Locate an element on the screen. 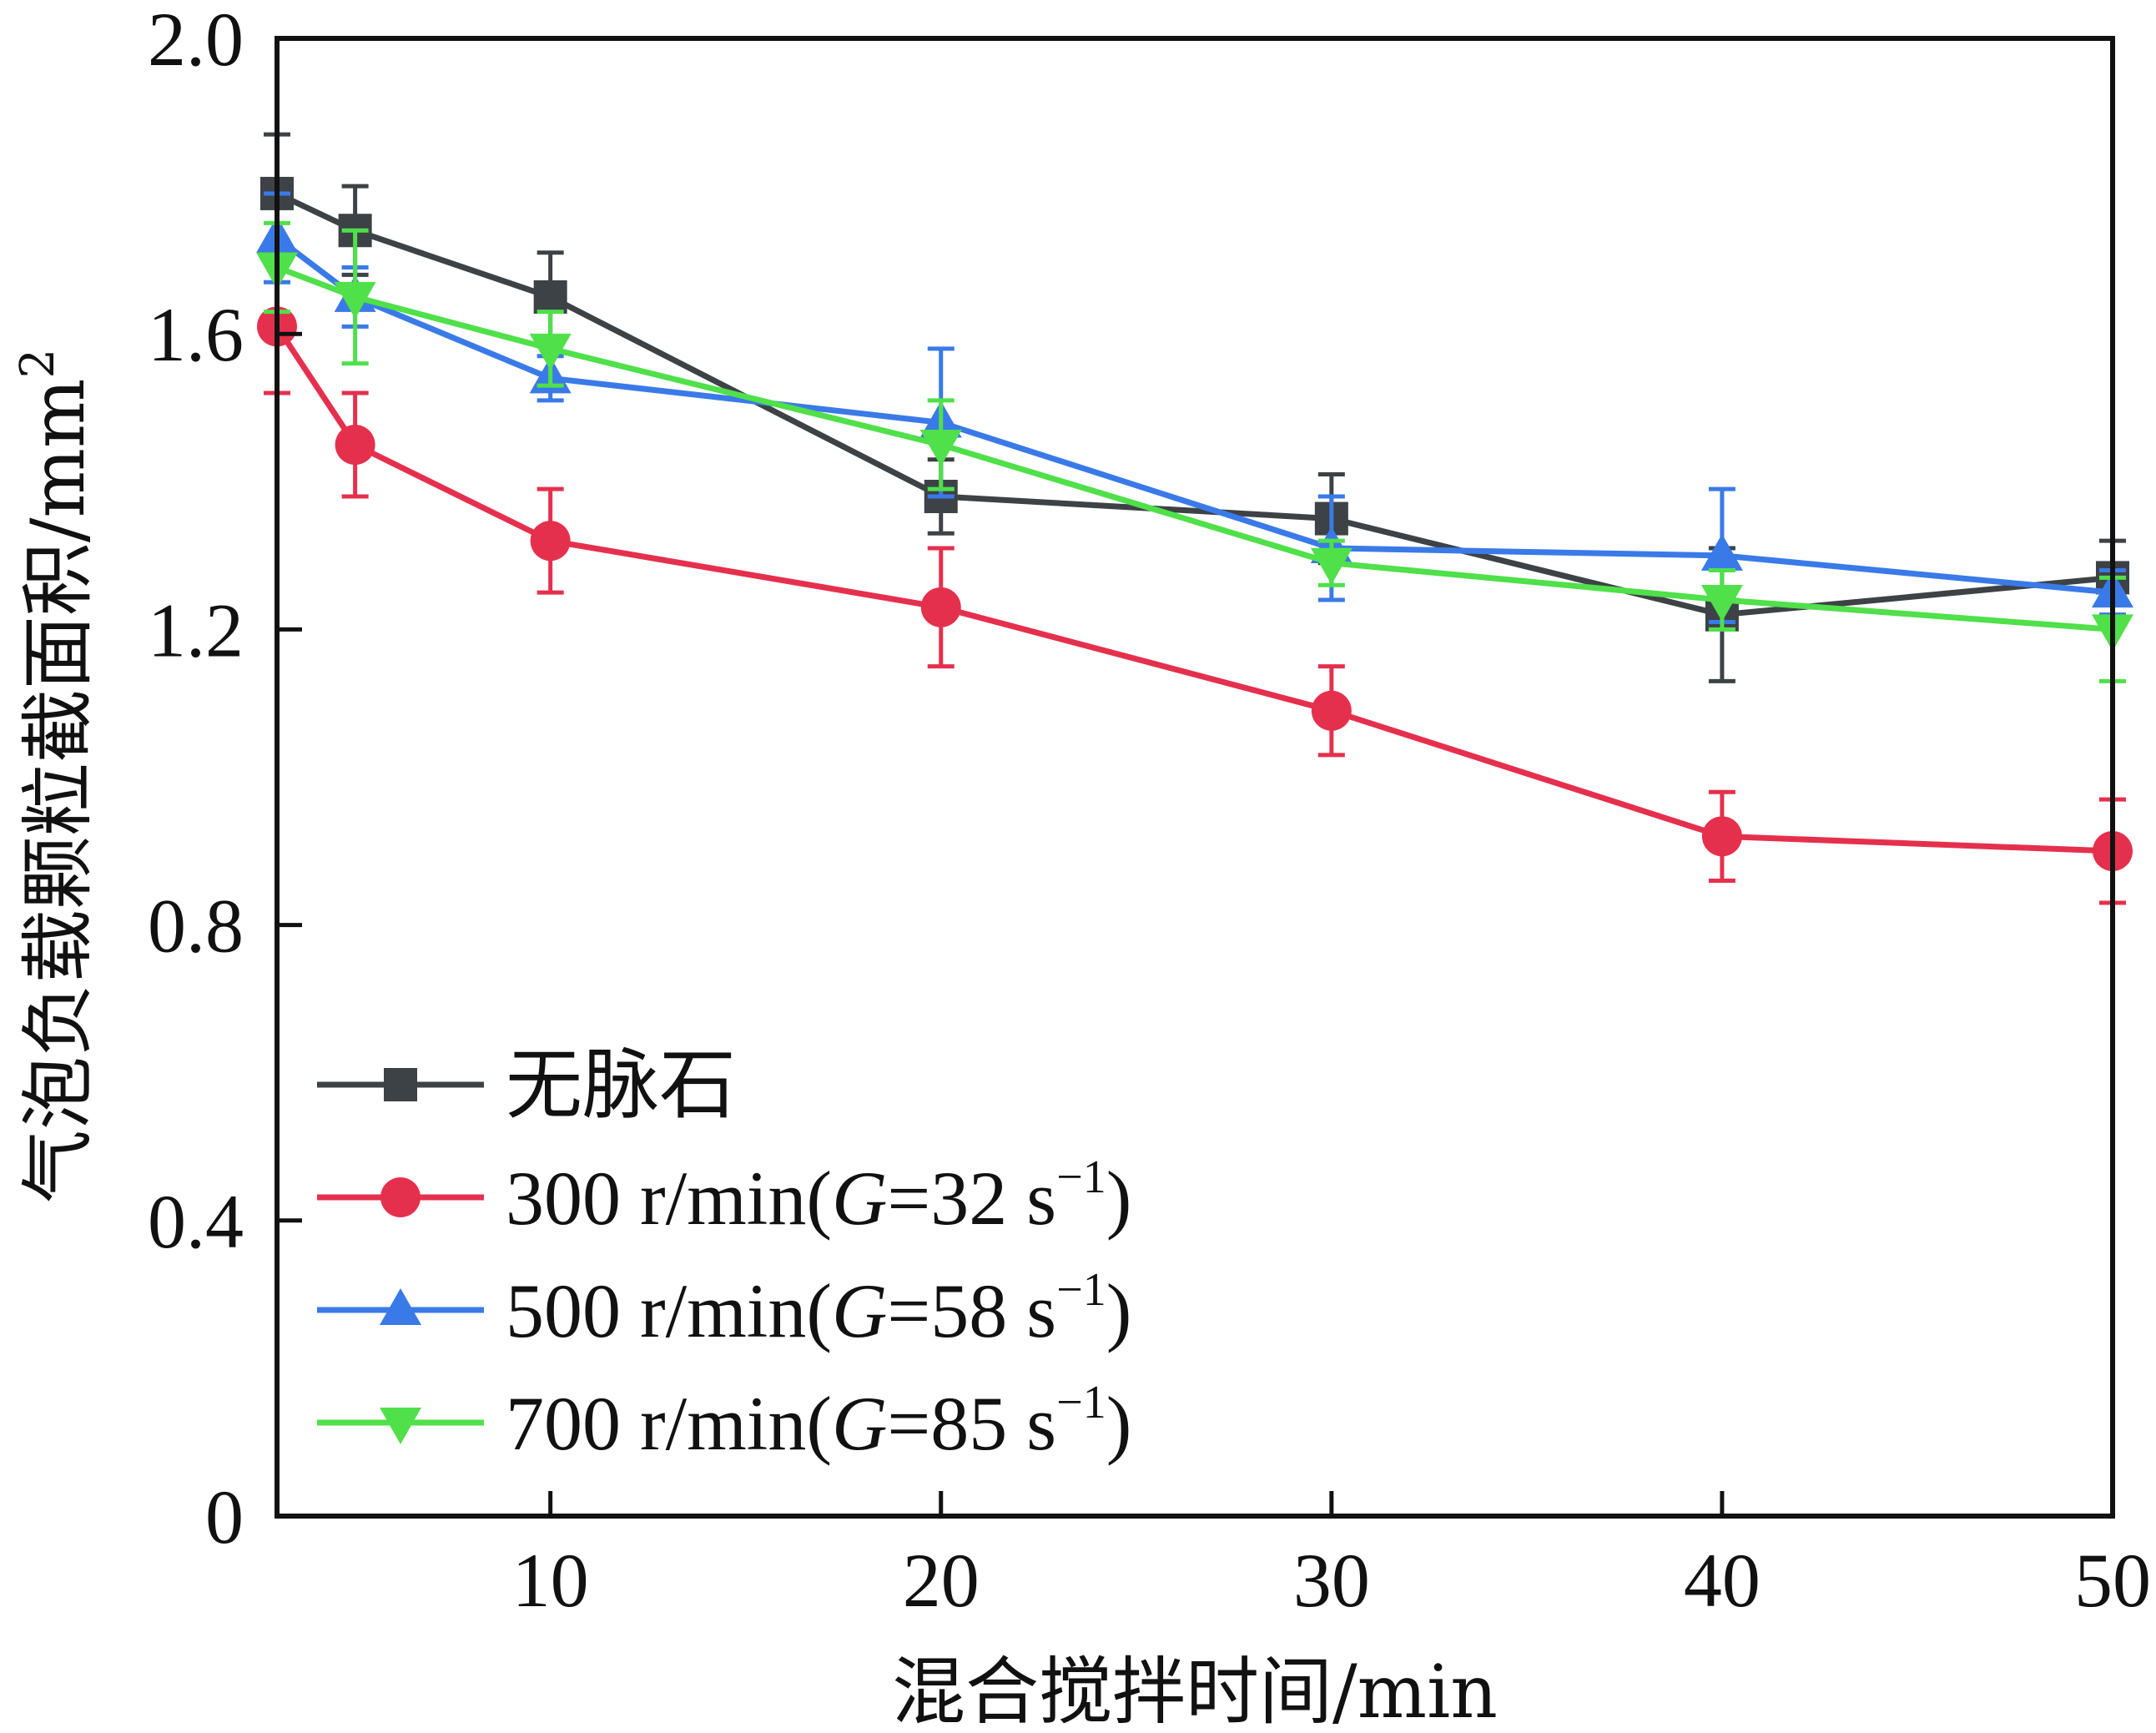 Image resolution: width=2156 pixels, height=1733 pixels. legend-item-4: 700 r/min(G=85 s−1) is located at coordinates (724, 1421).